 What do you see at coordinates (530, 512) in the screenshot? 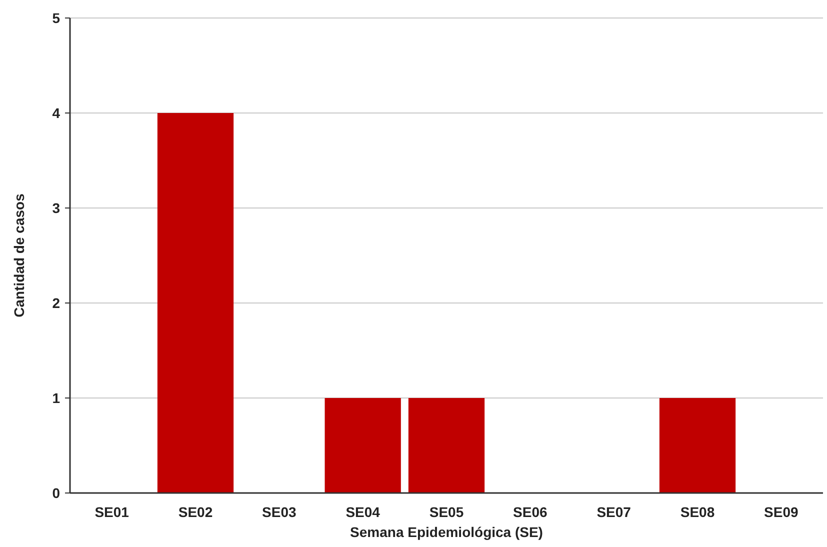
I see `x-tick-label: SE06` at bounding box center [530, 512].